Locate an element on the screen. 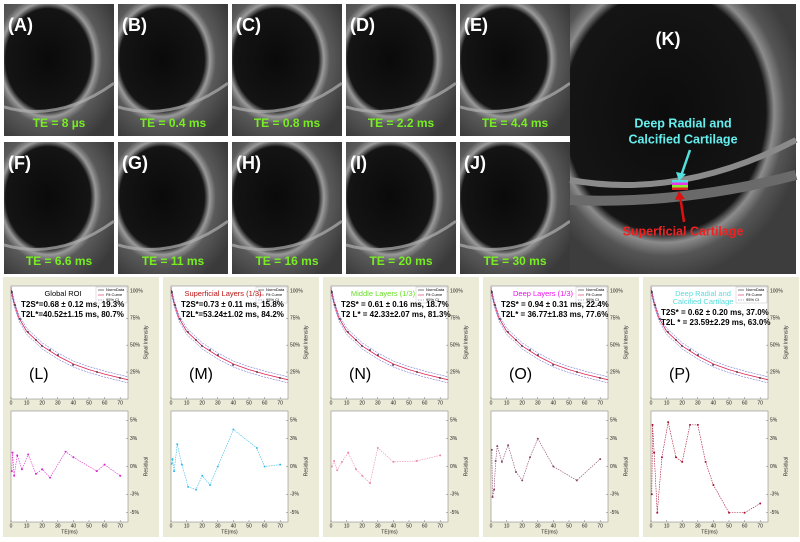 This screenshot has width=800, height=542. fit-param: T2L*=40.52±1.15 ms, 80.7% is located at coordinates (72, 314).